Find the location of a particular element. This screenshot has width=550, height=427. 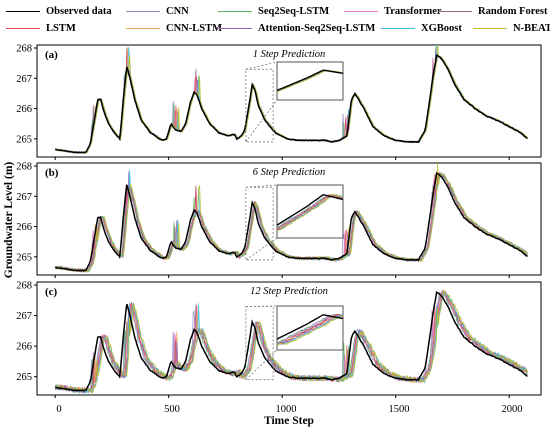

legend-label: CNN-LSTM is located at coordinates (194, 28).